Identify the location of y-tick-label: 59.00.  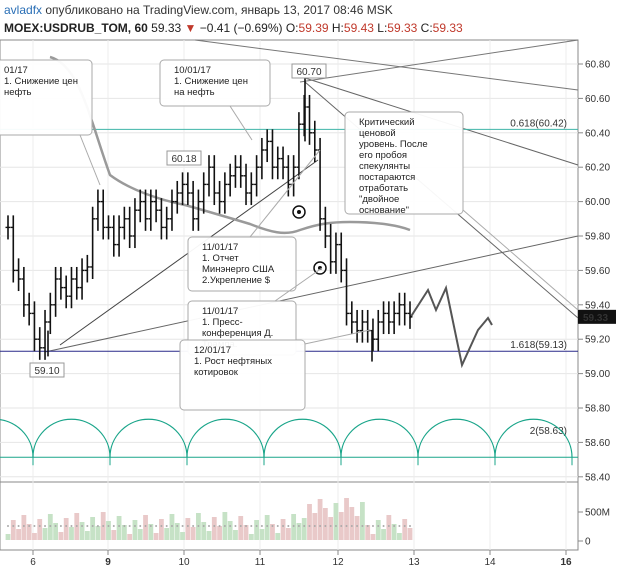
(597, 374).